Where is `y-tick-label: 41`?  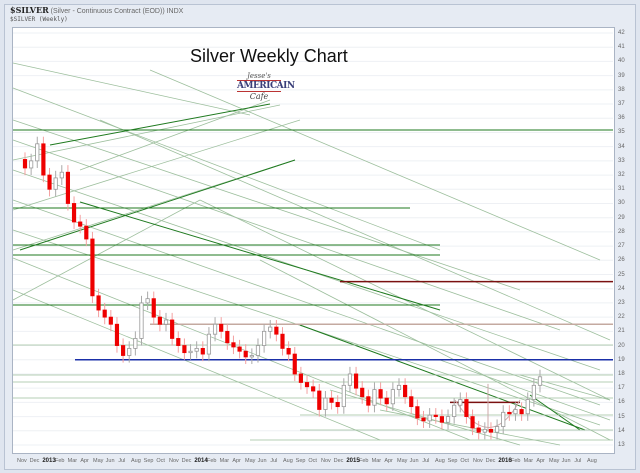 y-tick-label: 41 is located at coordinates (621, 47).